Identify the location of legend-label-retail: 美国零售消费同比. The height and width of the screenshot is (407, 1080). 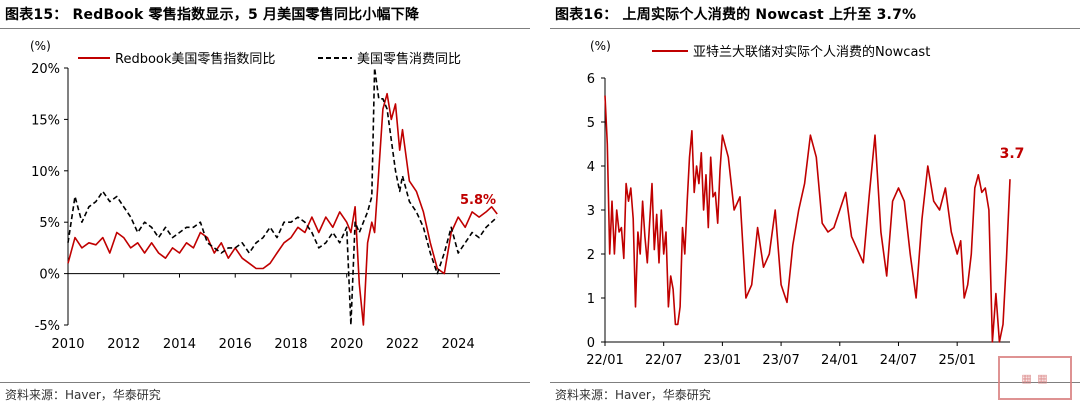
(409, 59).